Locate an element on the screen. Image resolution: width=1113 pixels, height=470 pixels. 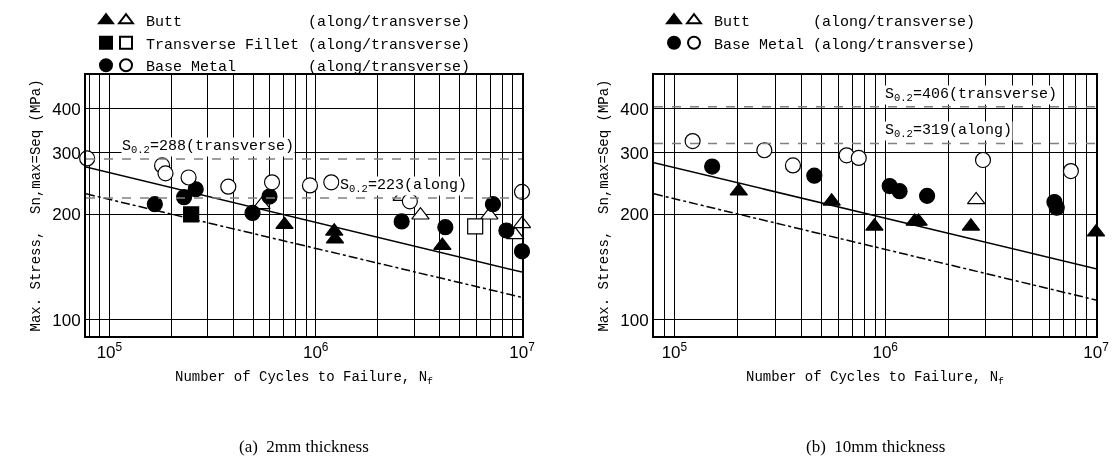
text: (a) 2mm thickness is located at coordinates (304, 446).